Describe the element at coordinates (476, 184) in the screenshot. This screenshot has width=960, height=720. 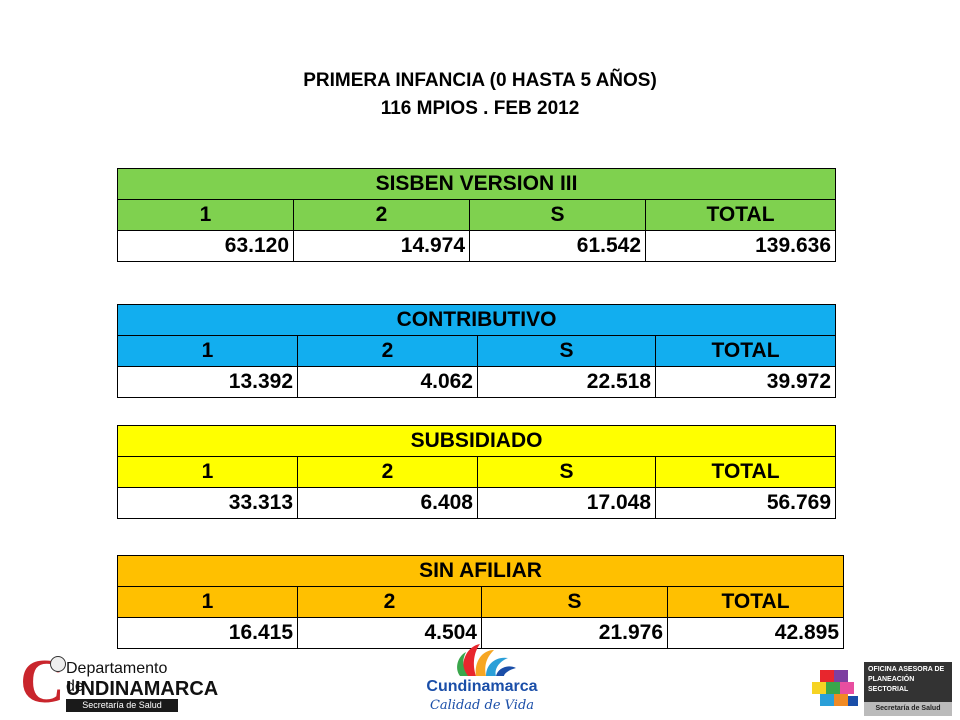
I see `table-header: SISBEN VERSION III` at that location.